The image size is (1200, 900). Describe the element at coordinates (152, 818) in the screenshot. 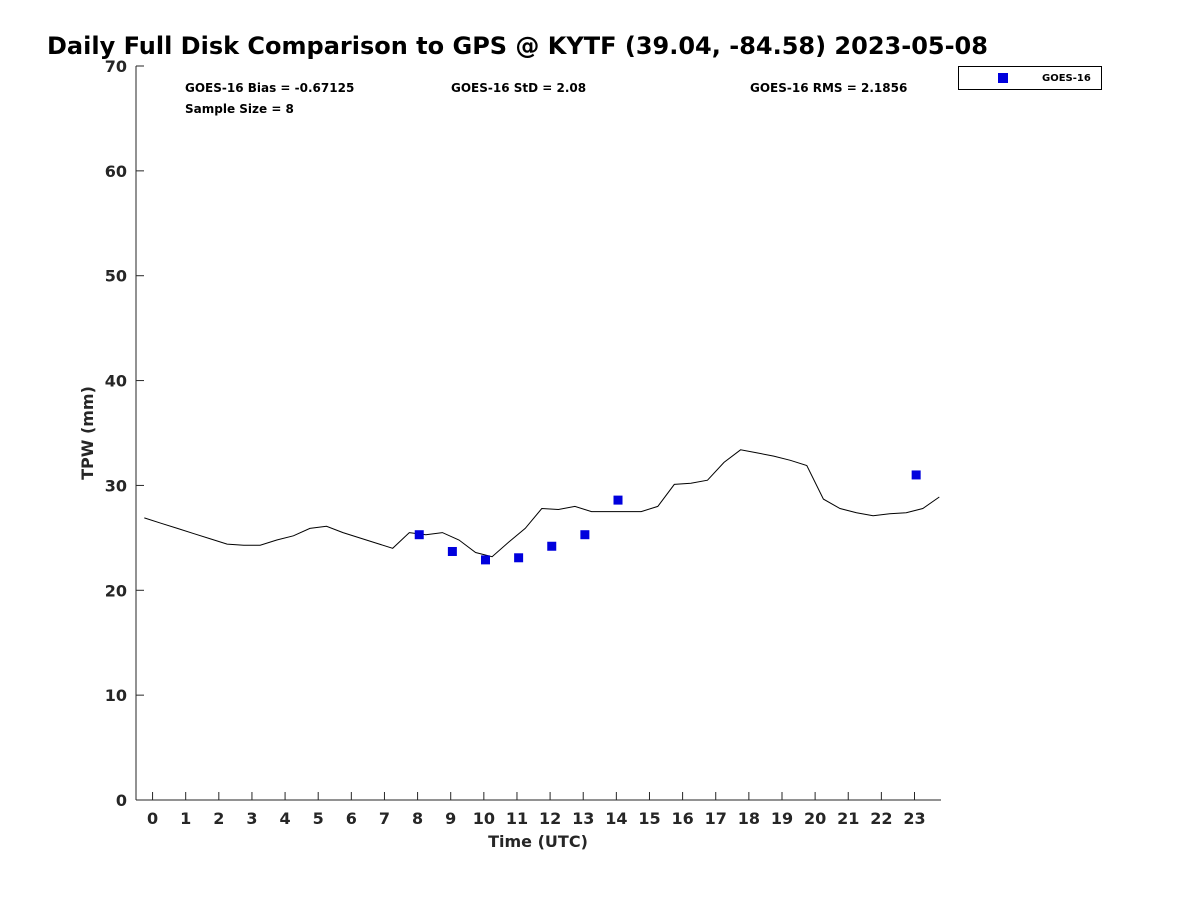

I see `x-tick-label: 0` at that location.